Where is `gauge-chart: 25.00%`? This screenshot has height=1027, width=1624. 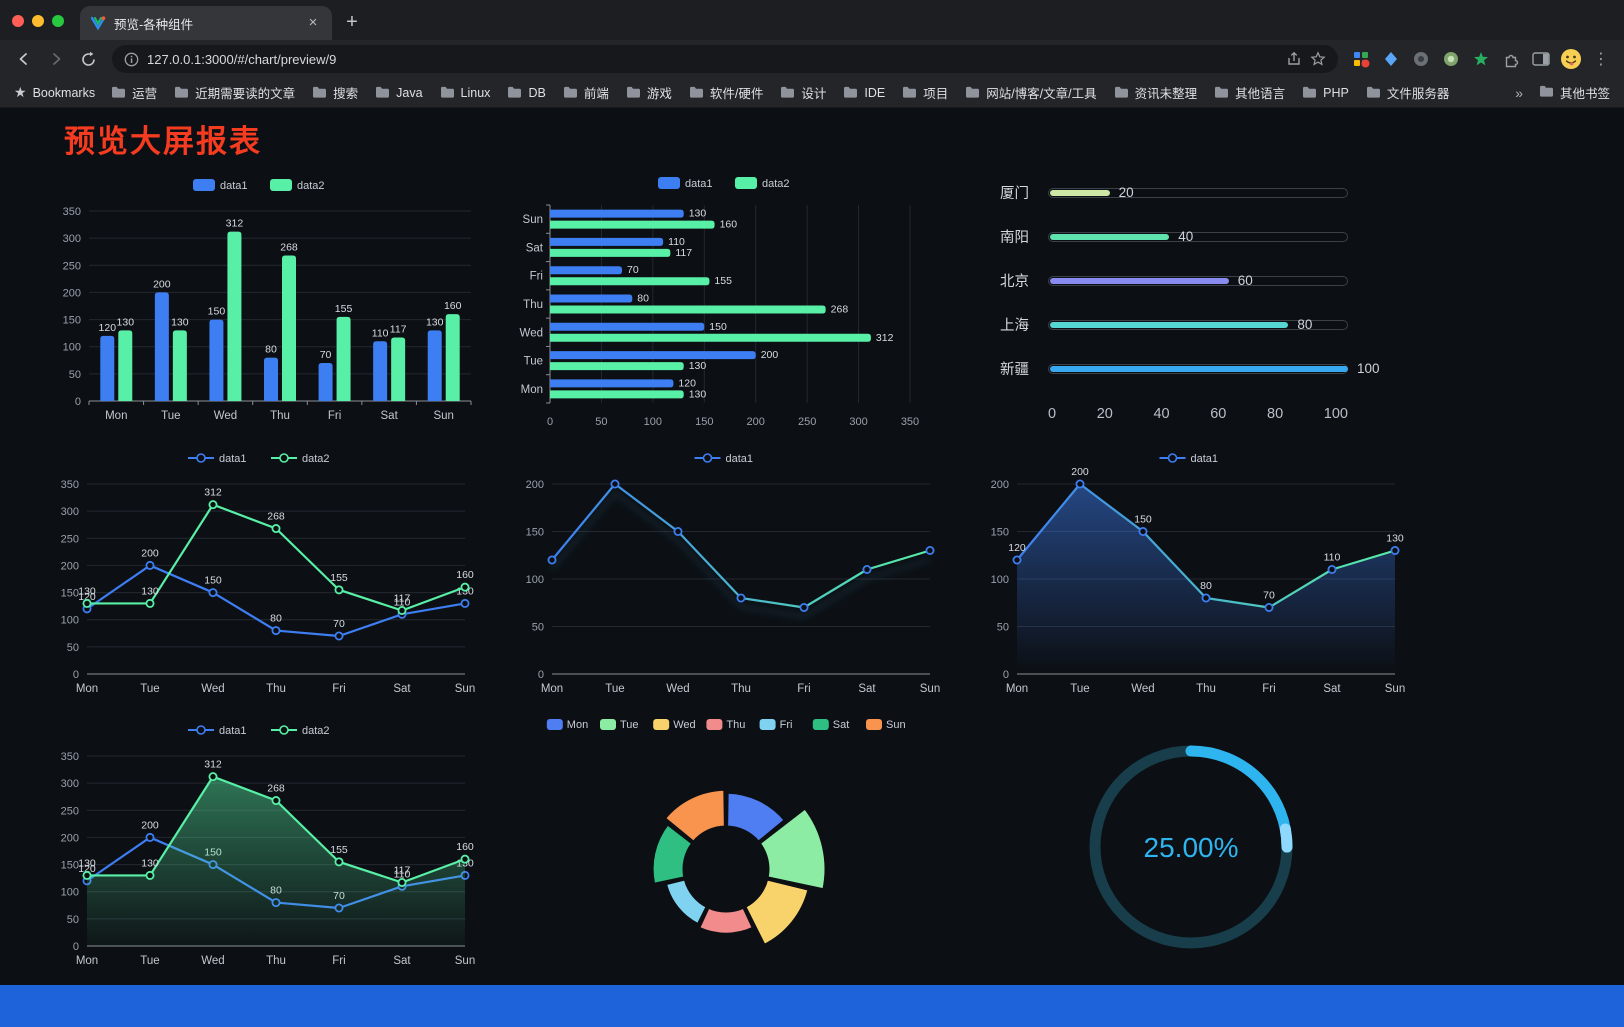 gauge-chart: 25.00% is located at coordinates (1191, 847).